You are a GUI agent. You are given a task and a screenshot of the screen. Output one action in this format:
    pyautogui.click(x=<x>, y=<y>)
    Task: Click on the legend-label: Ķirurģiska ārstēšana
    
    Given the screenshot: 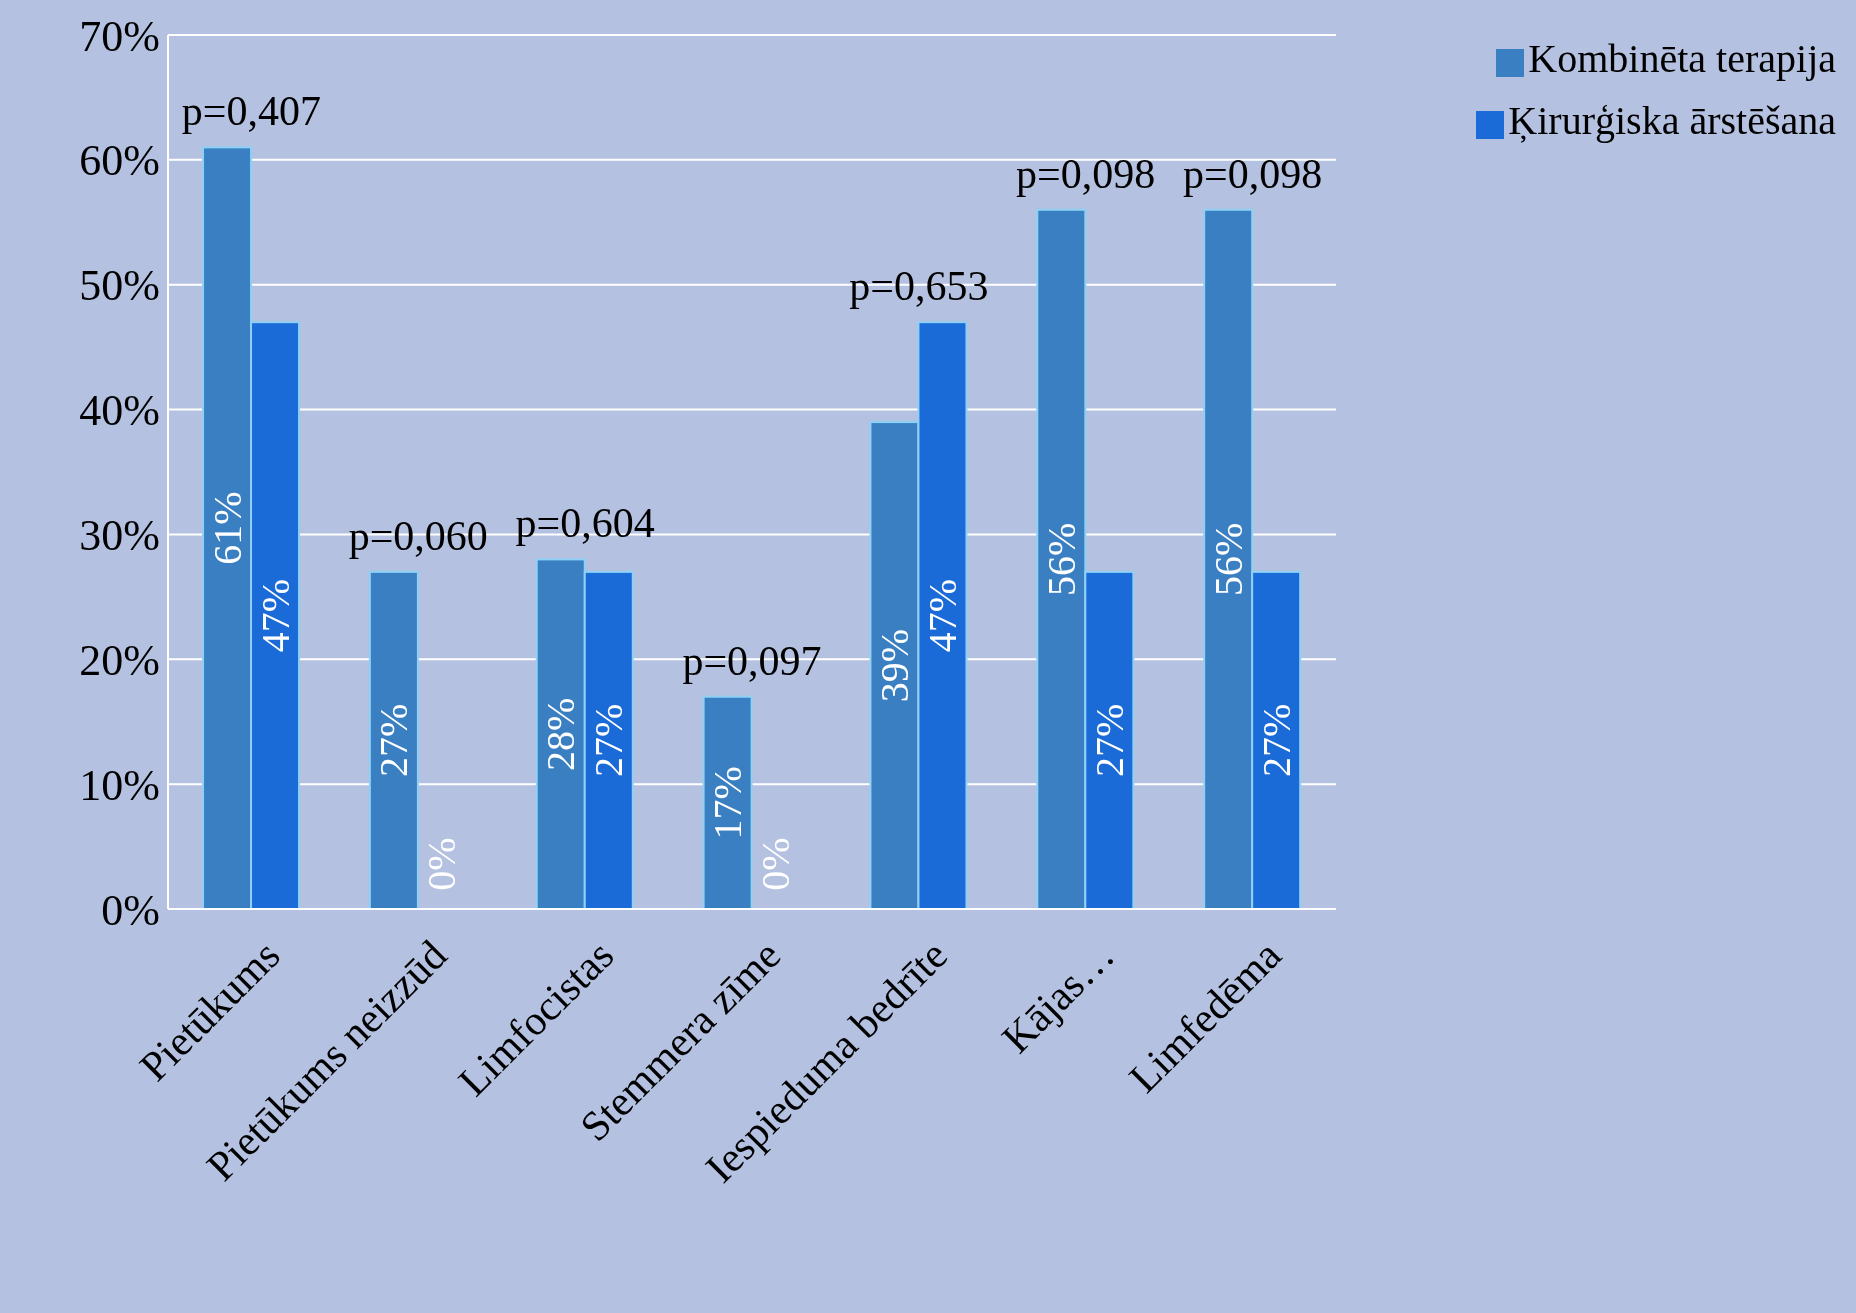 What is the action you would take?
    pyautogui.click(x=1672, y=120)
    